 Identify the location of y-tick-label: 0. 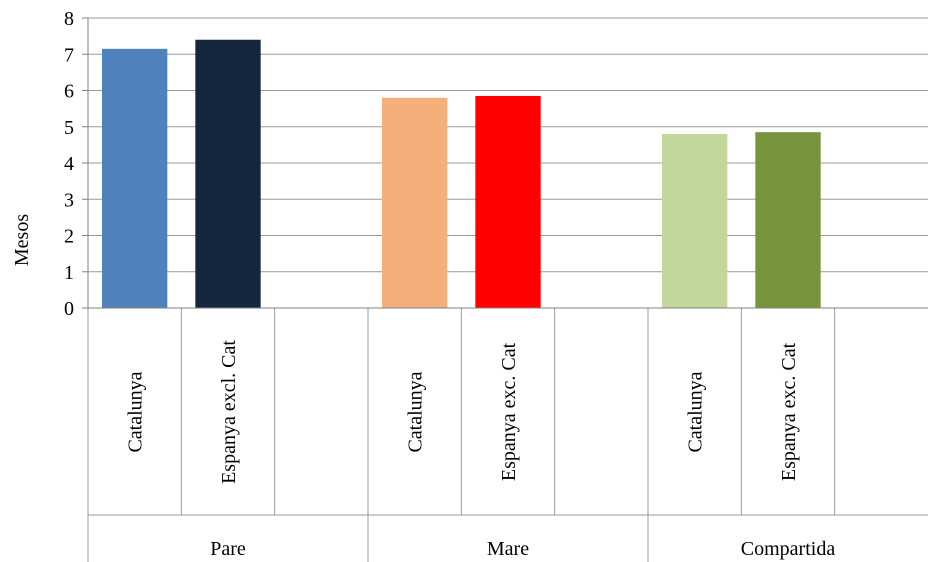
(69, 309).